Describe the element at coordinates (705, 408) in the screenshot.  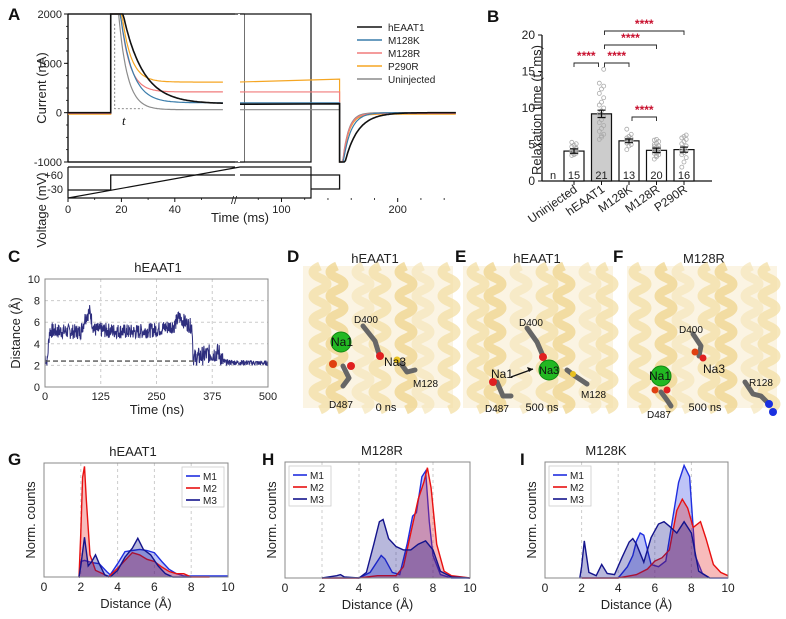
I see `f-caption: 500 ns` at that location.